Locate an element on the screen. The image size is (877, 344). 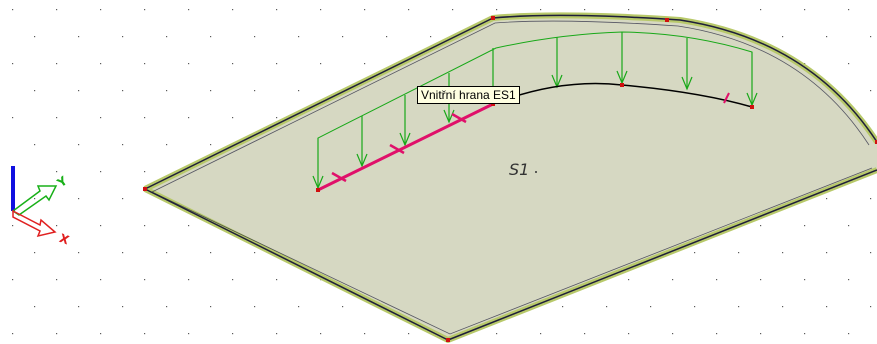
curve-tick-mark is located at coordinates (726, 98).